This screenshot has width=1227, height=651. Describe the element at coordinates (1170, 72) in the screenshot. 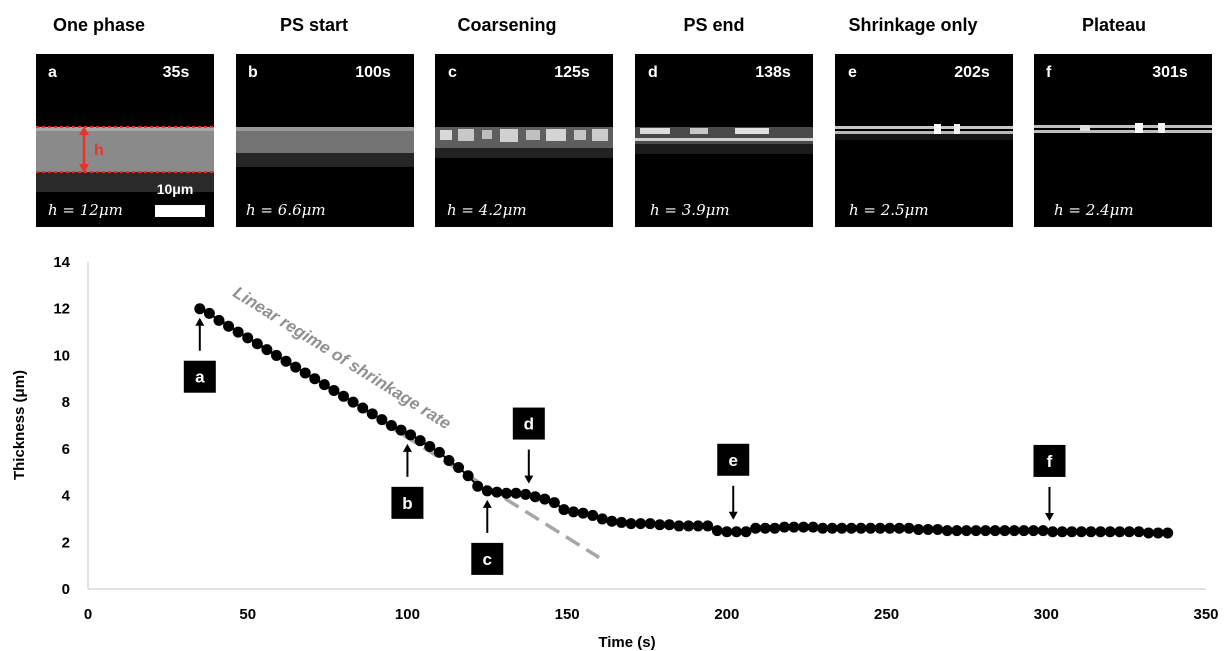

I see `panel-time: 301s` at that location.